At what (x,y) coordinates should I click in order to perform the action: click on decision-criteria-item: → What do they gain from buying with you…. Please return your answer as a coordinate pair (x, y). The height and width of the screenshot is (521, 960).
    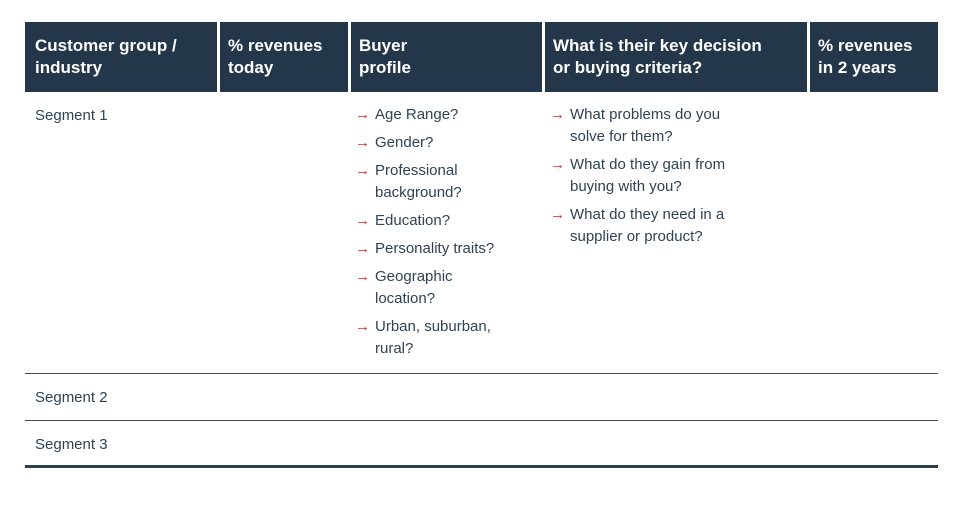
    Looking at the image, I should click on (675, 176).